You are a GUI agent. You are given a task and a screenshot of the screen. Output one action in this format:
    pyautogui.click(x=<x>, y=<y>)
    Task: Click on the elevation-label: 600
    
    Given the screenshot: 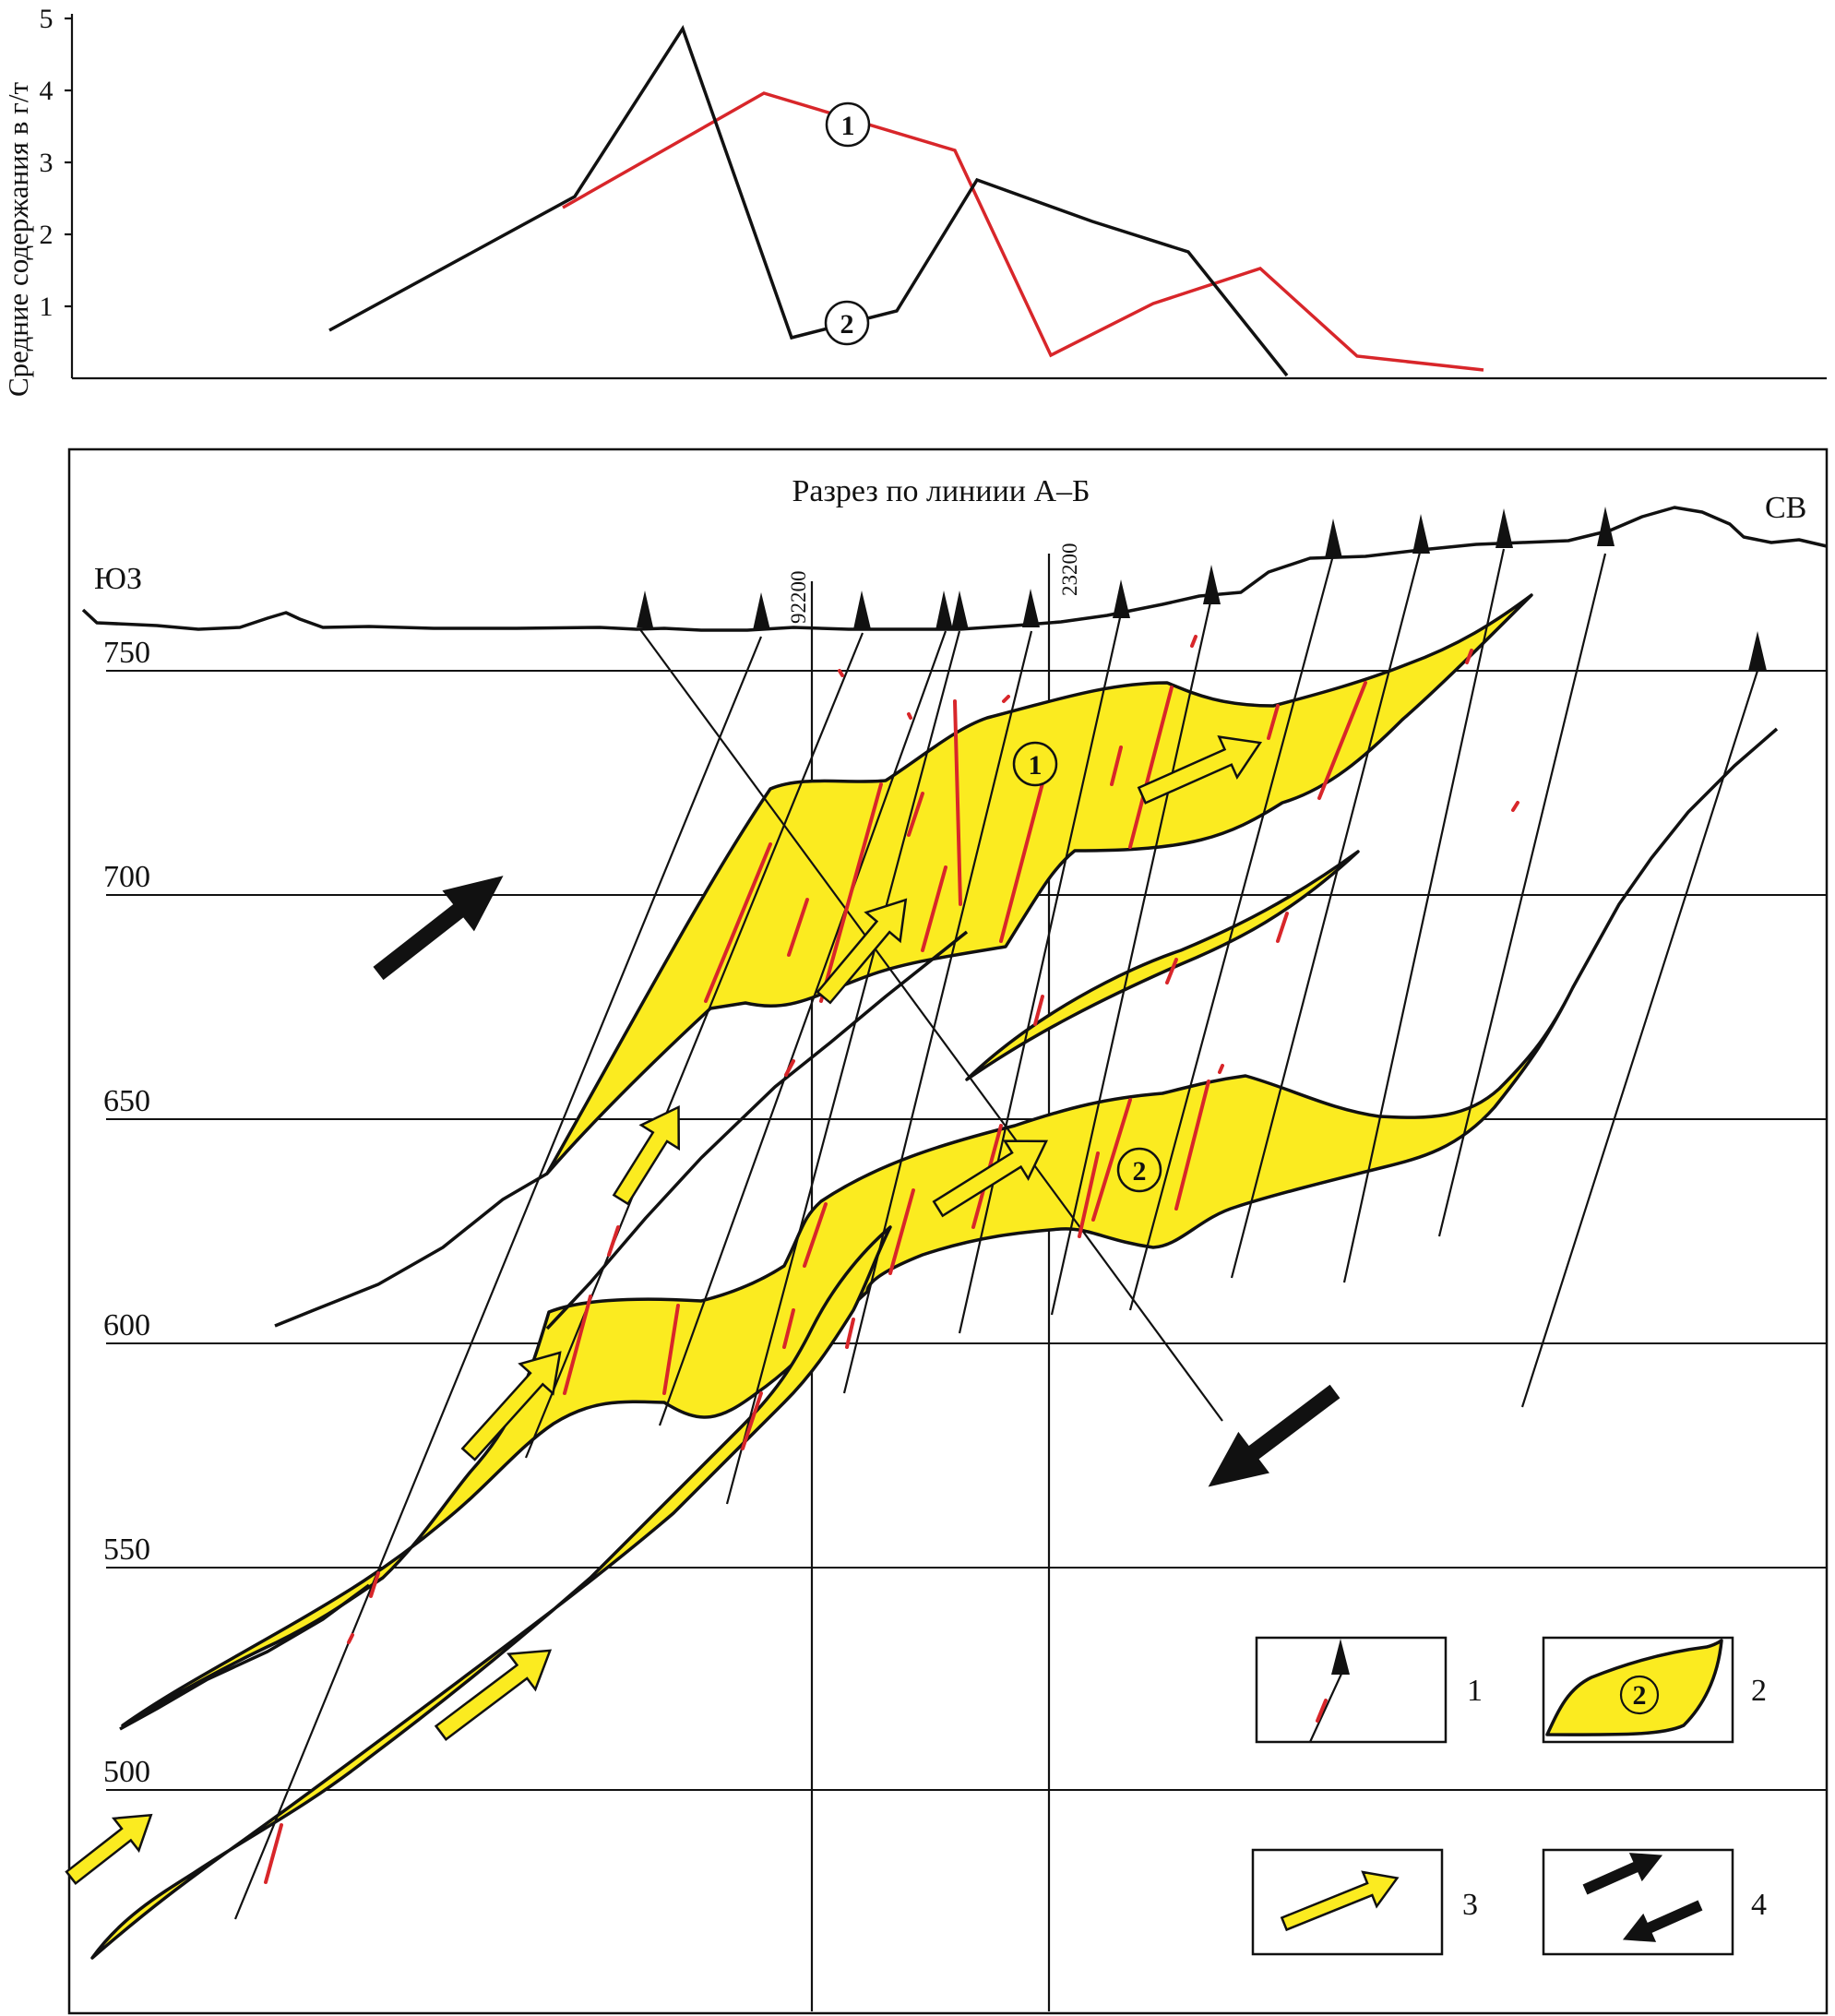 What is the action you would take?
    pyautogui.click(x=127, y=1325)
    